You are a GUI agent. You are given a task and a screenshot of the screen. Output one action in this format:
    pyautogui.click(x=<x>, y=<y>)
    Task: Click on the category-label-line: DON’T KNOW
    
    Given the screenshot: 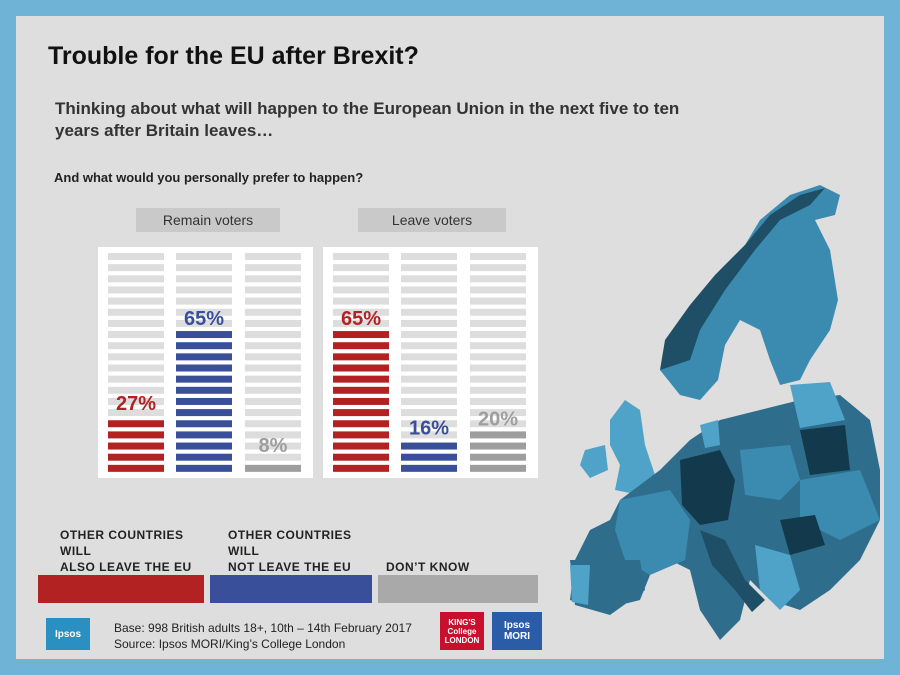 What is the action you would take?
    pyautogui.click(x=428, y=567)
    